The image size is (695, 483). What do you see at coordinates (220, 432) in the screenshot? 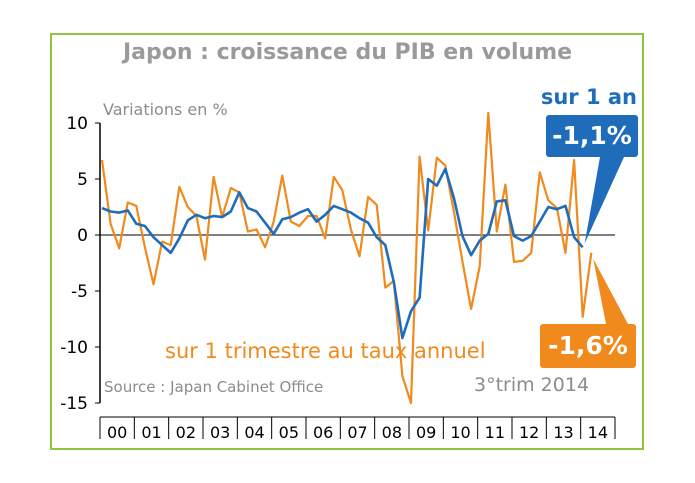
I see `x-tick-label: 03` at bounding box center [220, 432].